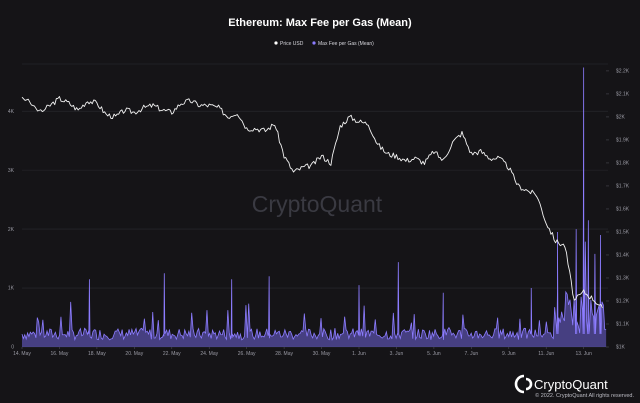 The image size is (640, 403). What do you see at coordinates (584, 395) in the screenshot?
I see `copyright: © 2022. CryptoQuant All rights reserved.` at bounding box center [584, 395].